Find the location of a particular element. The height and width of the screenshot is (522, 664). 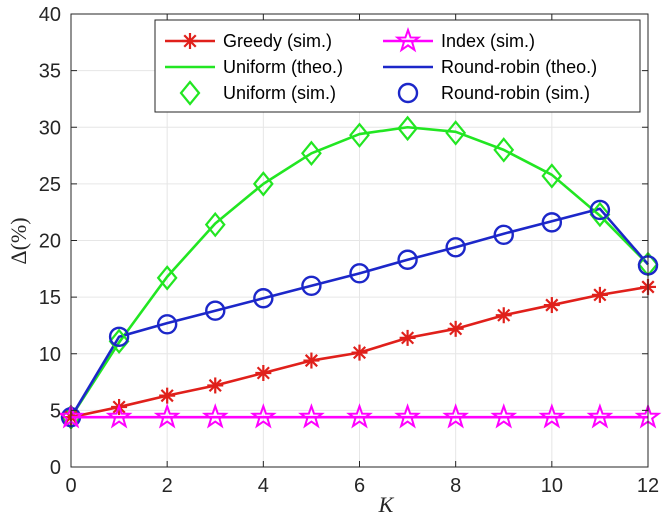

x-axis-label: K is located at coordinates (386, 504).